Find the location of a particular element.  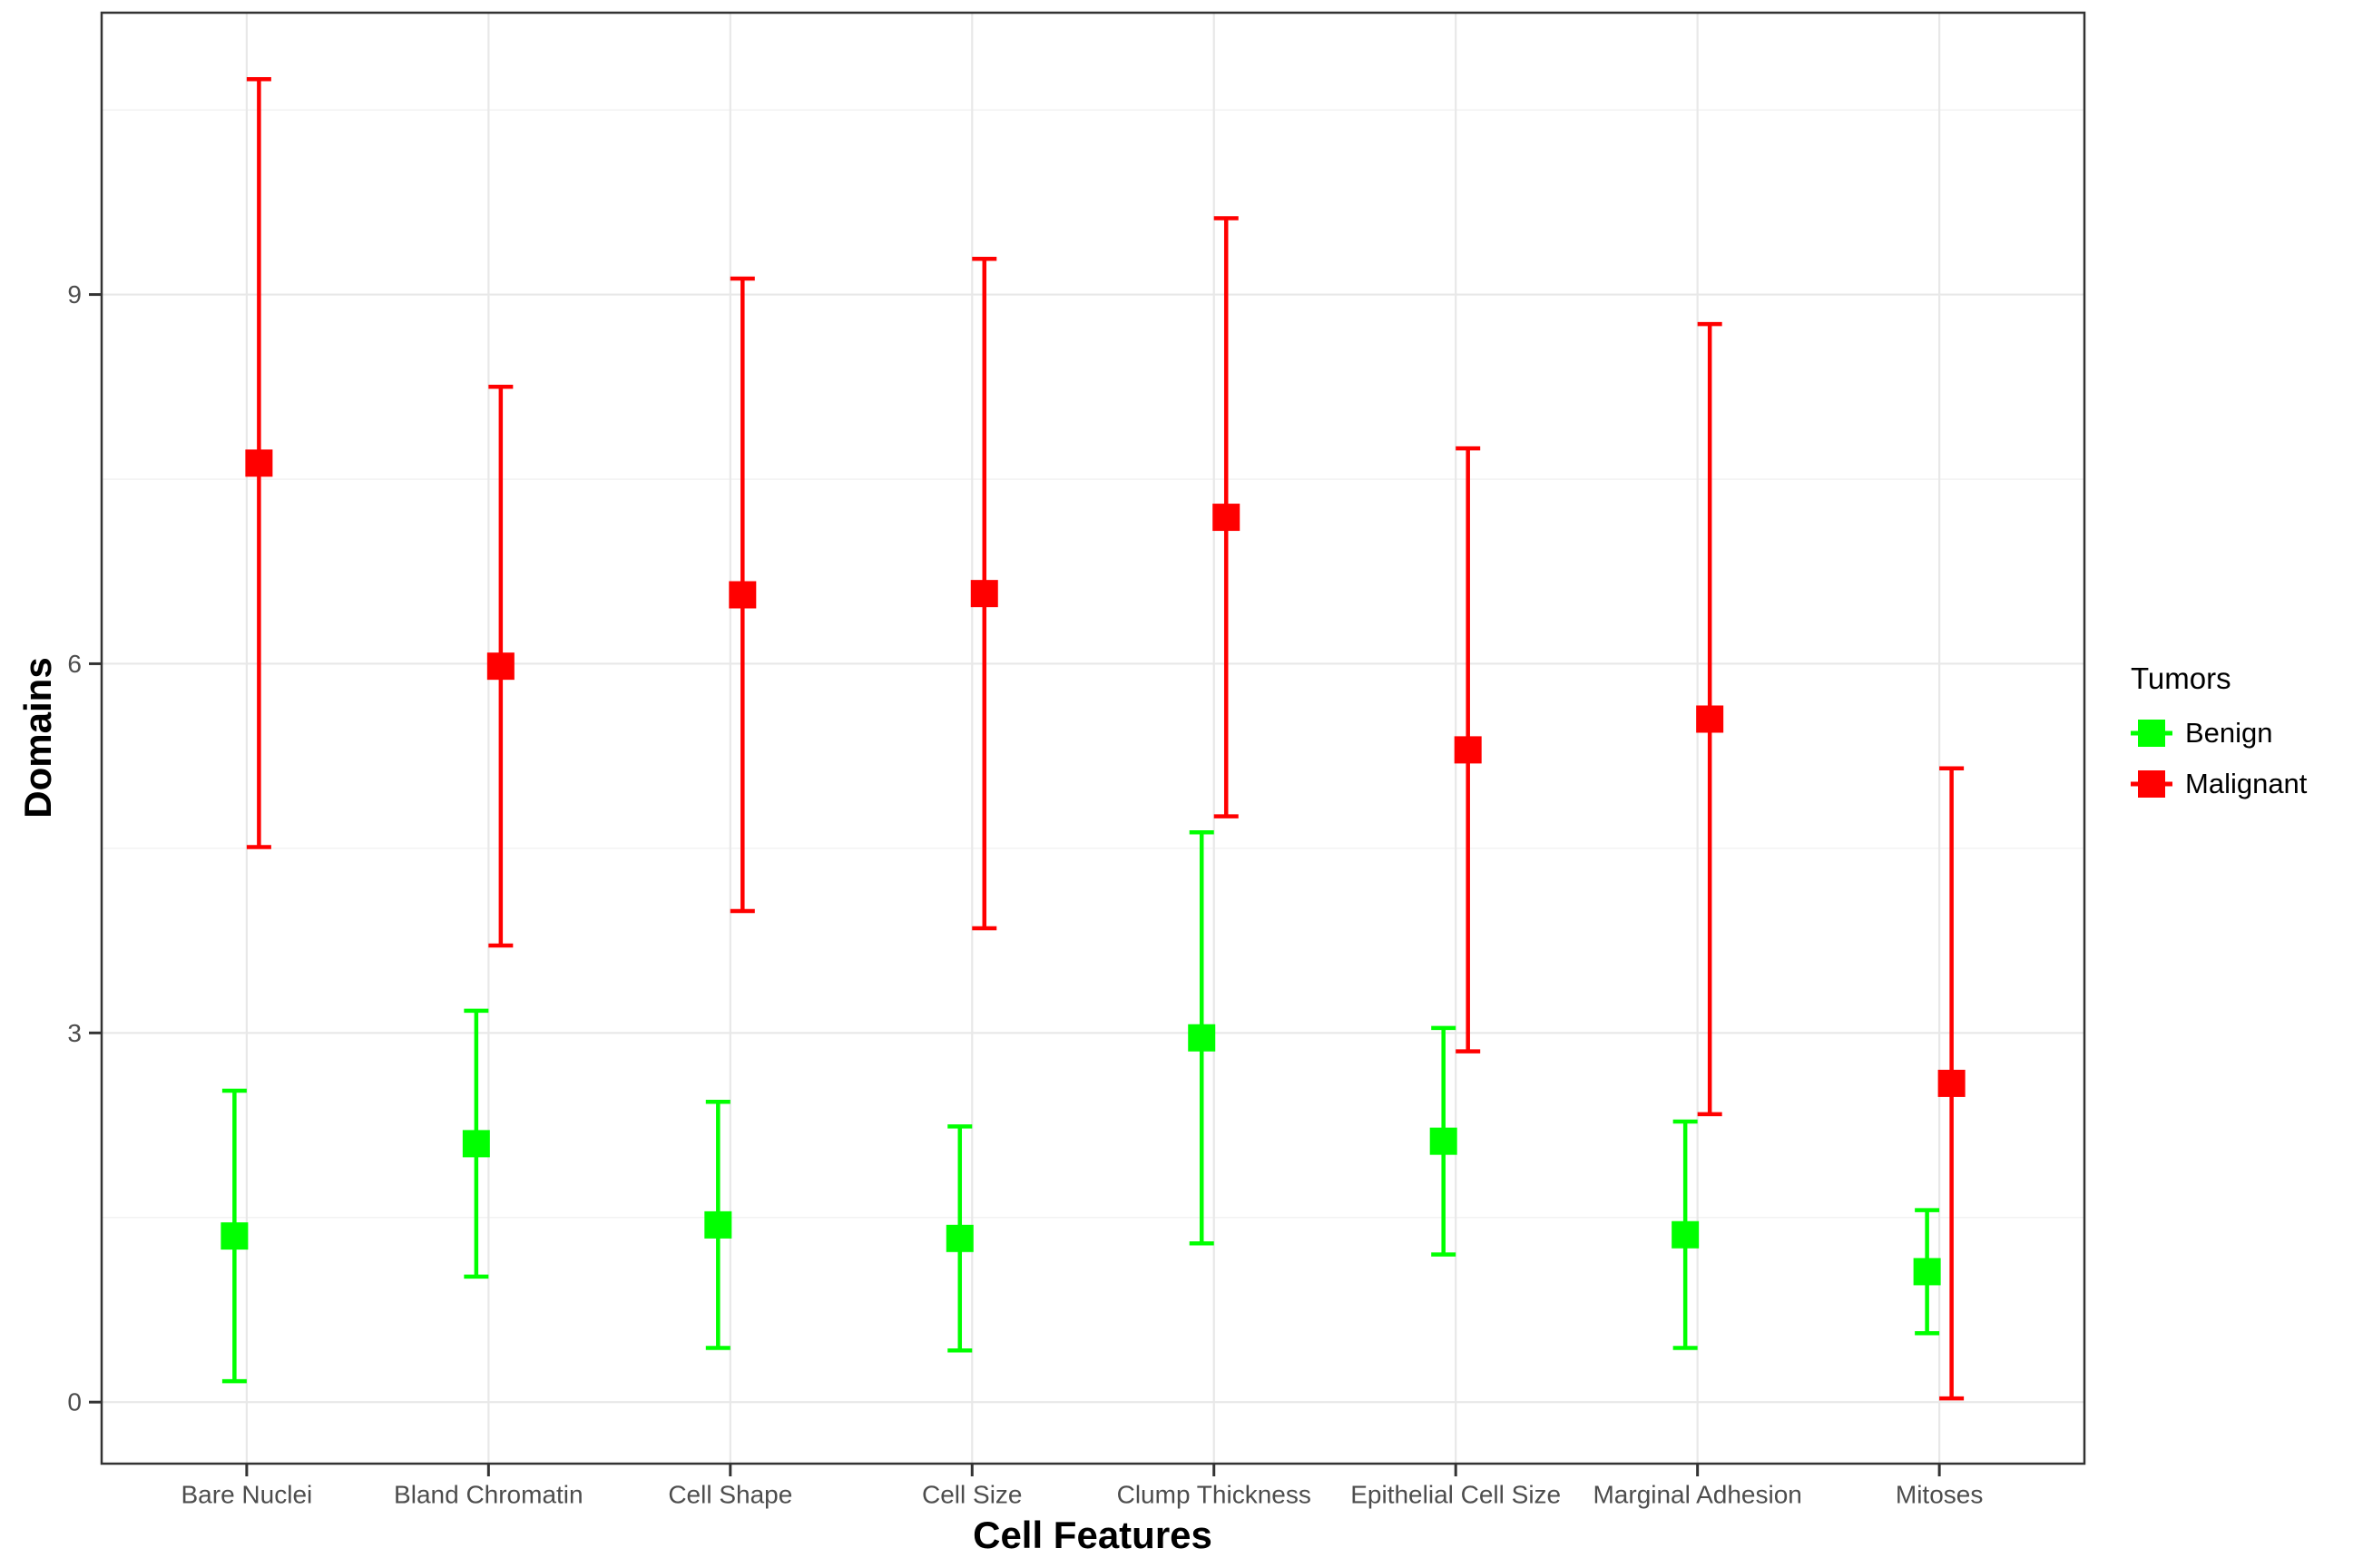

legend-label: Benign is located at coordinates (2229, 733).